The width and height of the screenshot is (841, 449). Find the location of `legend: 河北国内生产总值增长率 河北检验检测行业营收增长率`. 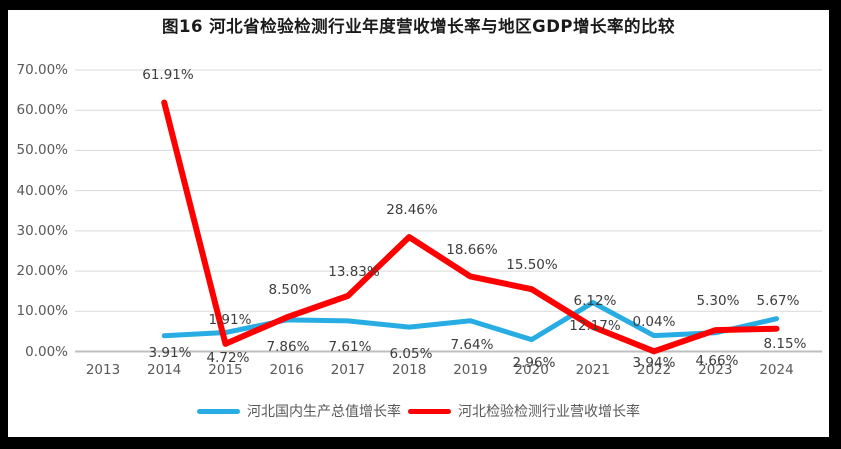

legend: 河北国内生产总值增长率 河北检验检测行业营收增长率 is located at coordinates (418, 411).